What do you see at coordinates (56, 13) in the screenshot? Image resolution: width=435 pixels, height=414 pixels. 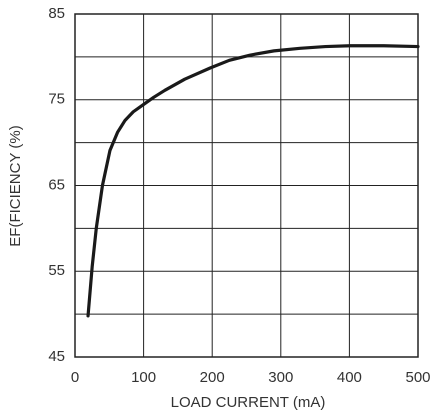 I see `y-tick-label: 85` at bounding box center [56, 13].